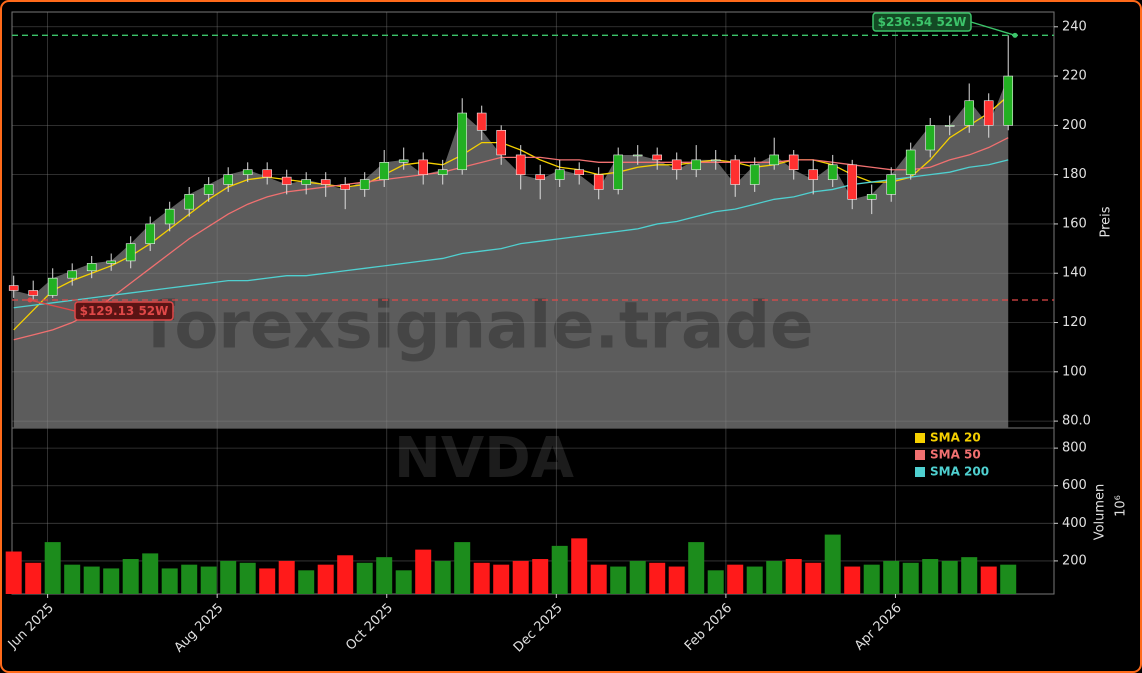  What do you see at coordinates (1074, 174) in the screenshot?
I see `y-tick-label: 180` at bounding box center [1074, 174].